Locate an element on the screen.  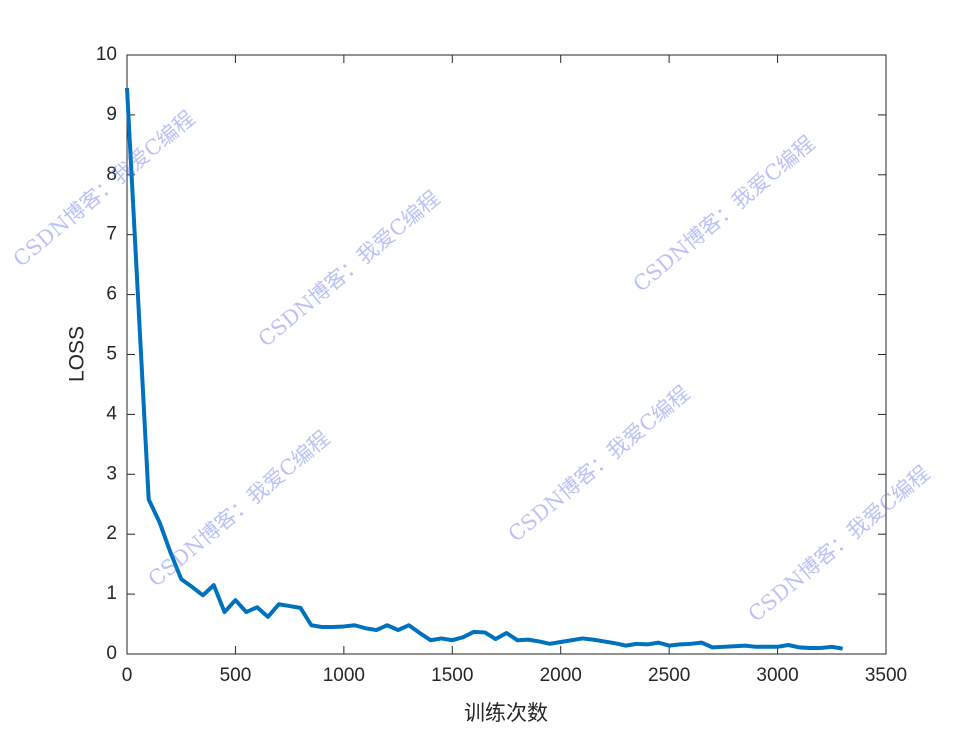
x-tick-label: 1500 is located at coordinates (452, 675).